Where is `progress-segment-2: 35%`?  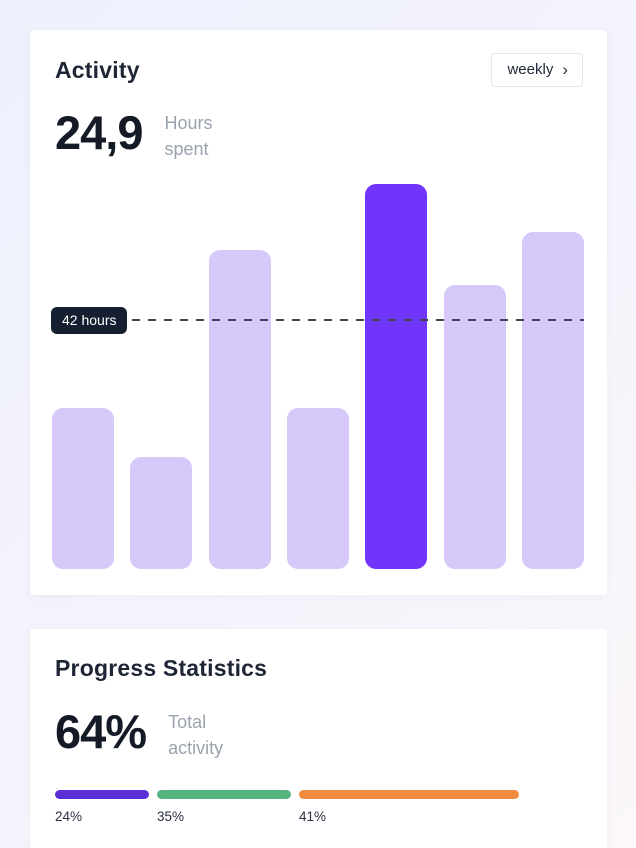
progress-segment-2: 35% is located at coordinates (224, 806).